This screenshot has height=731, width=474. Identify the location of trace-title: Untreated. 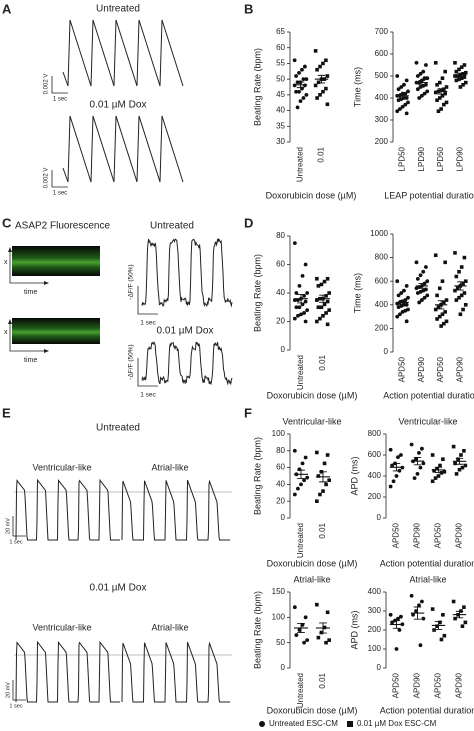
(172, 226).